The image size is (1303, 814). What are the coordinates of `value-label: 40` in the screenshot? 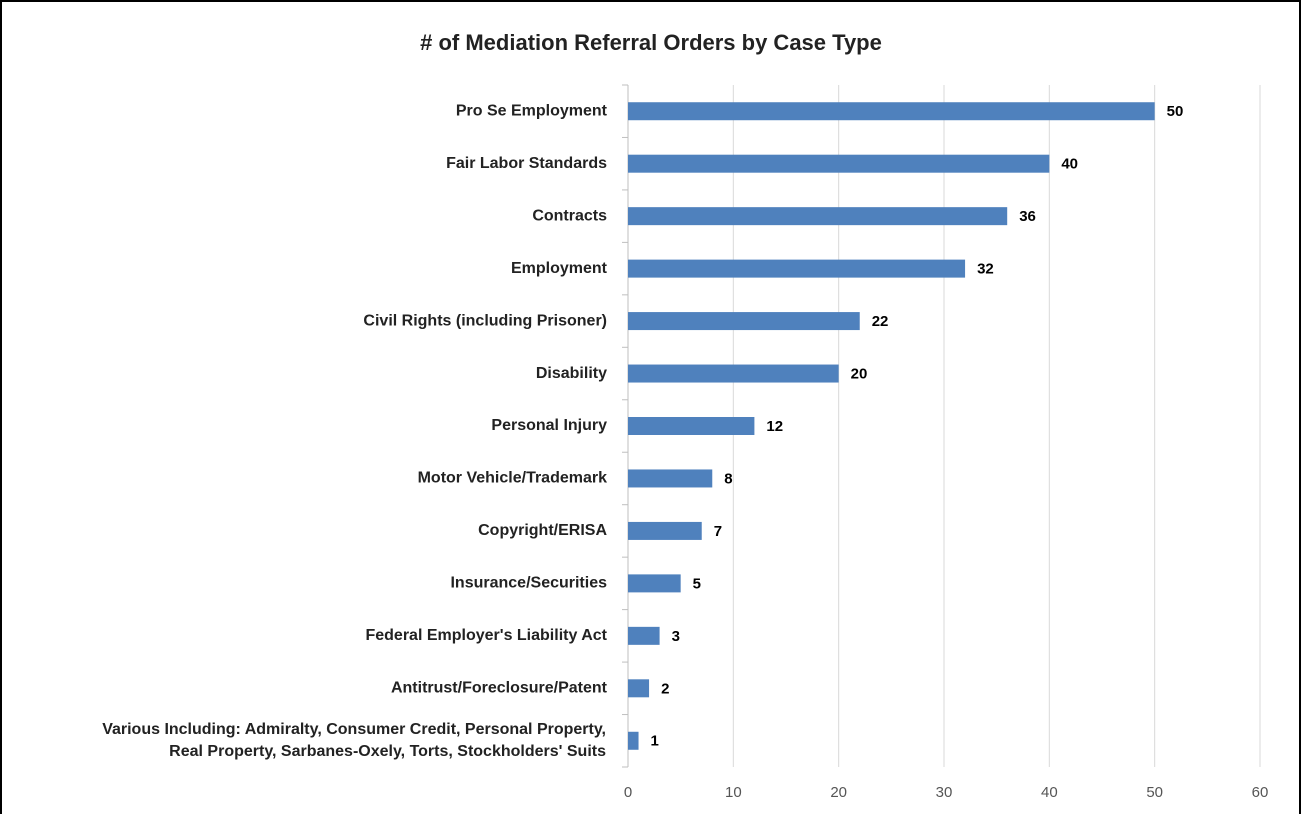 It's located at (1069, 164).